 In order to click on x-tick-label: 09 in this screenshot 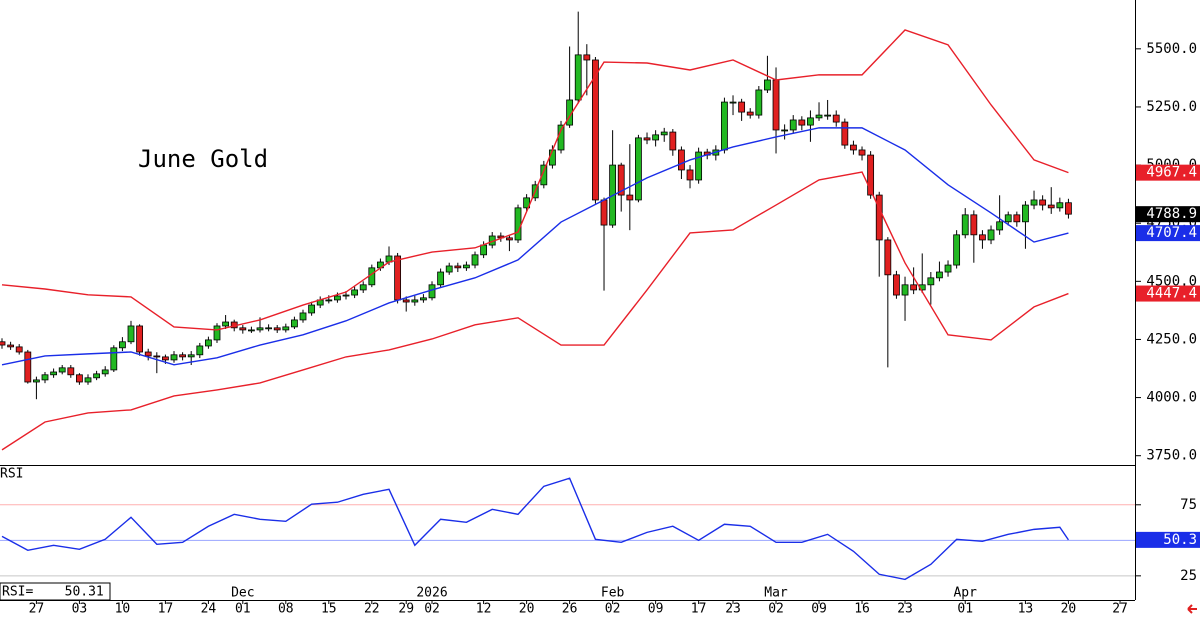, I will do `click(656, 609)`.